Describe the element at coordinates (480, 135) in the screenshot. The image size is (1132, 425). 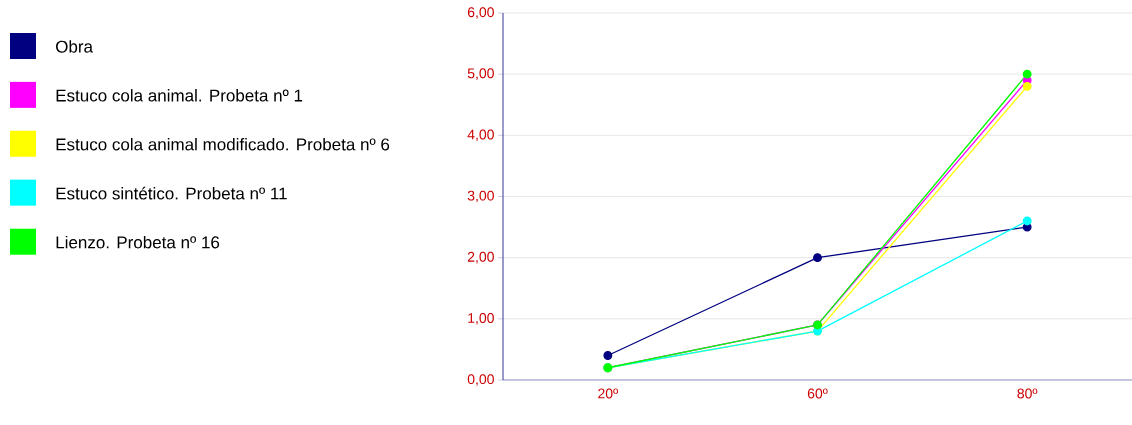
I see `y-tick-label: 4,00` at that location.